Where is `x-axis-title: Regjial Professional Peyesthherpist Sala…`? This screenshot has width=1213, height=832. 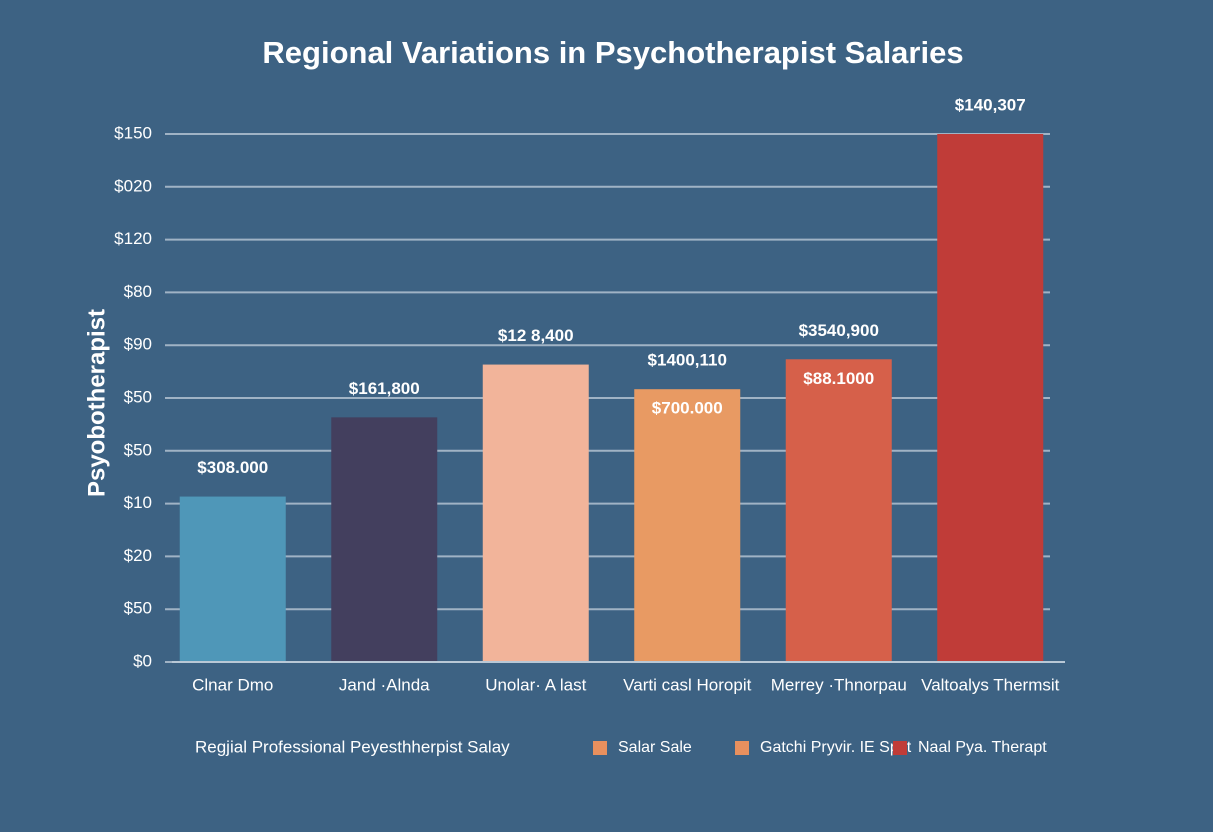 x-axis-title: Regjial Professional Peyesthherpist Sala… is located at coordinates (352, 746).